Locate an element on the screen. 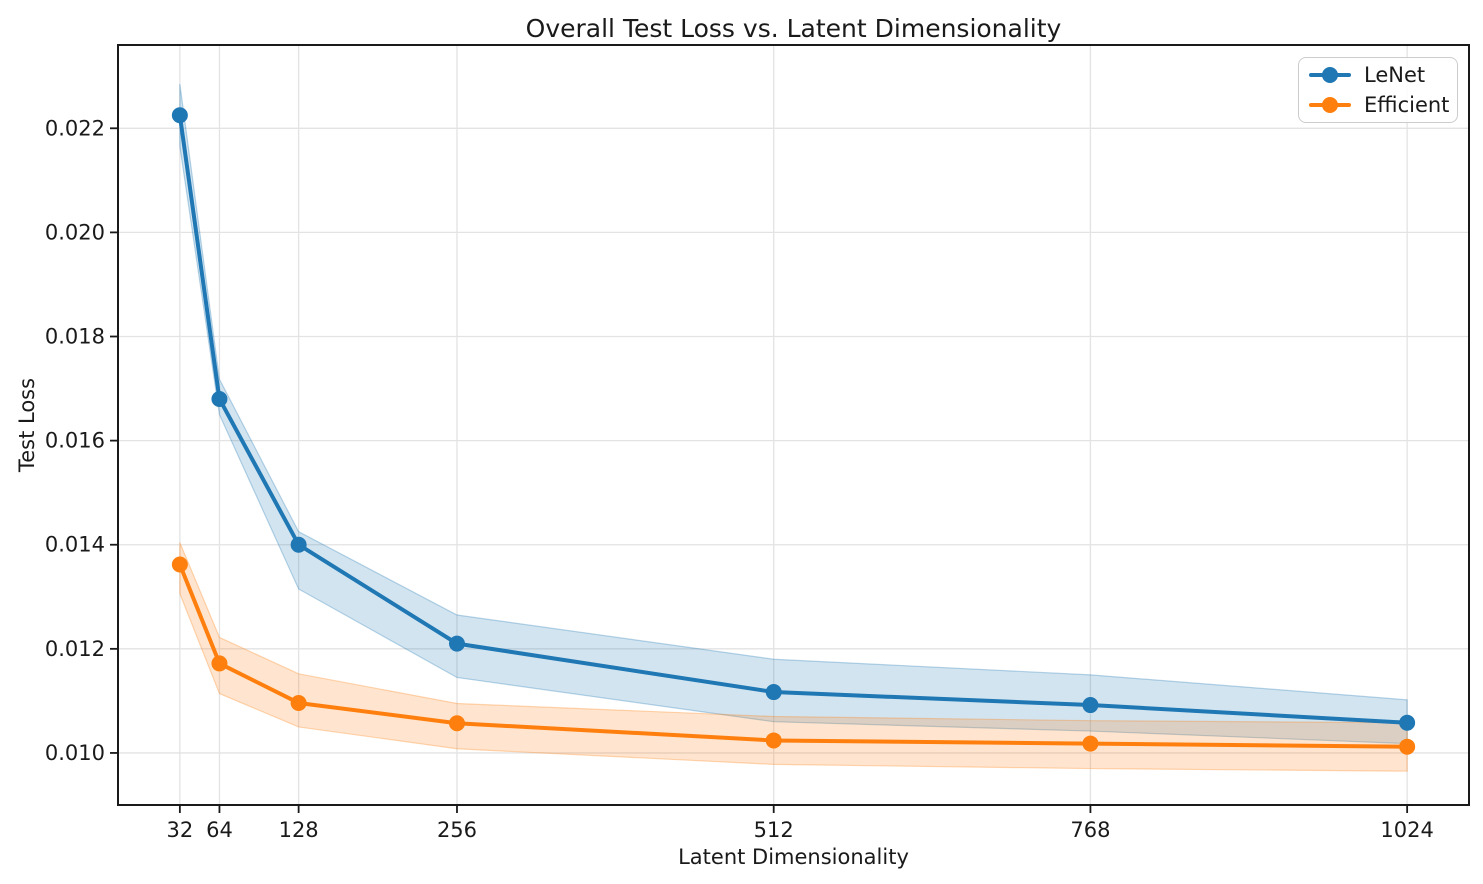 The width and height of the screenshot is (1483, 884). legend-item-lenet: LeNet is located at coordinates (1382, 75).